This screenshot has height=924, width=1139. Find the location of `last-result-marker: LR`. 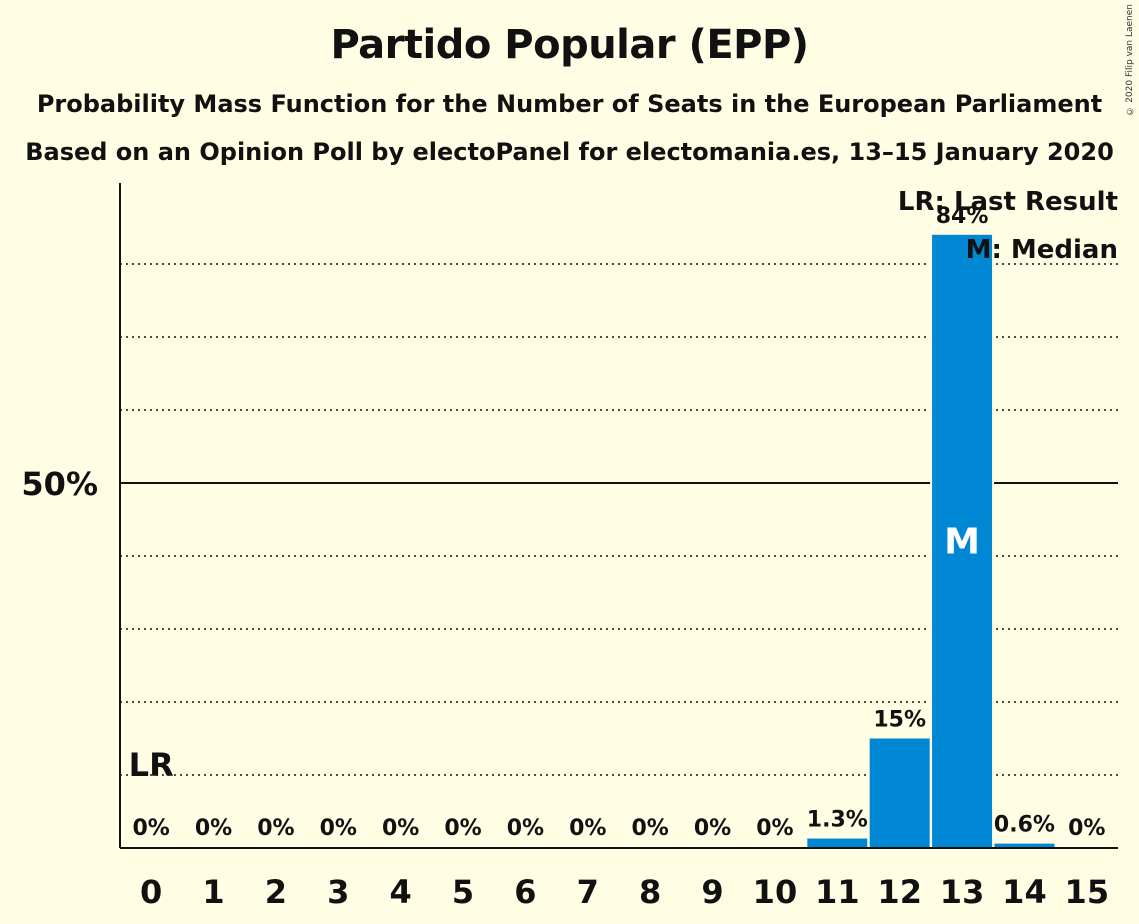

last-result-marker: LR is located at coordinates (151, 765).